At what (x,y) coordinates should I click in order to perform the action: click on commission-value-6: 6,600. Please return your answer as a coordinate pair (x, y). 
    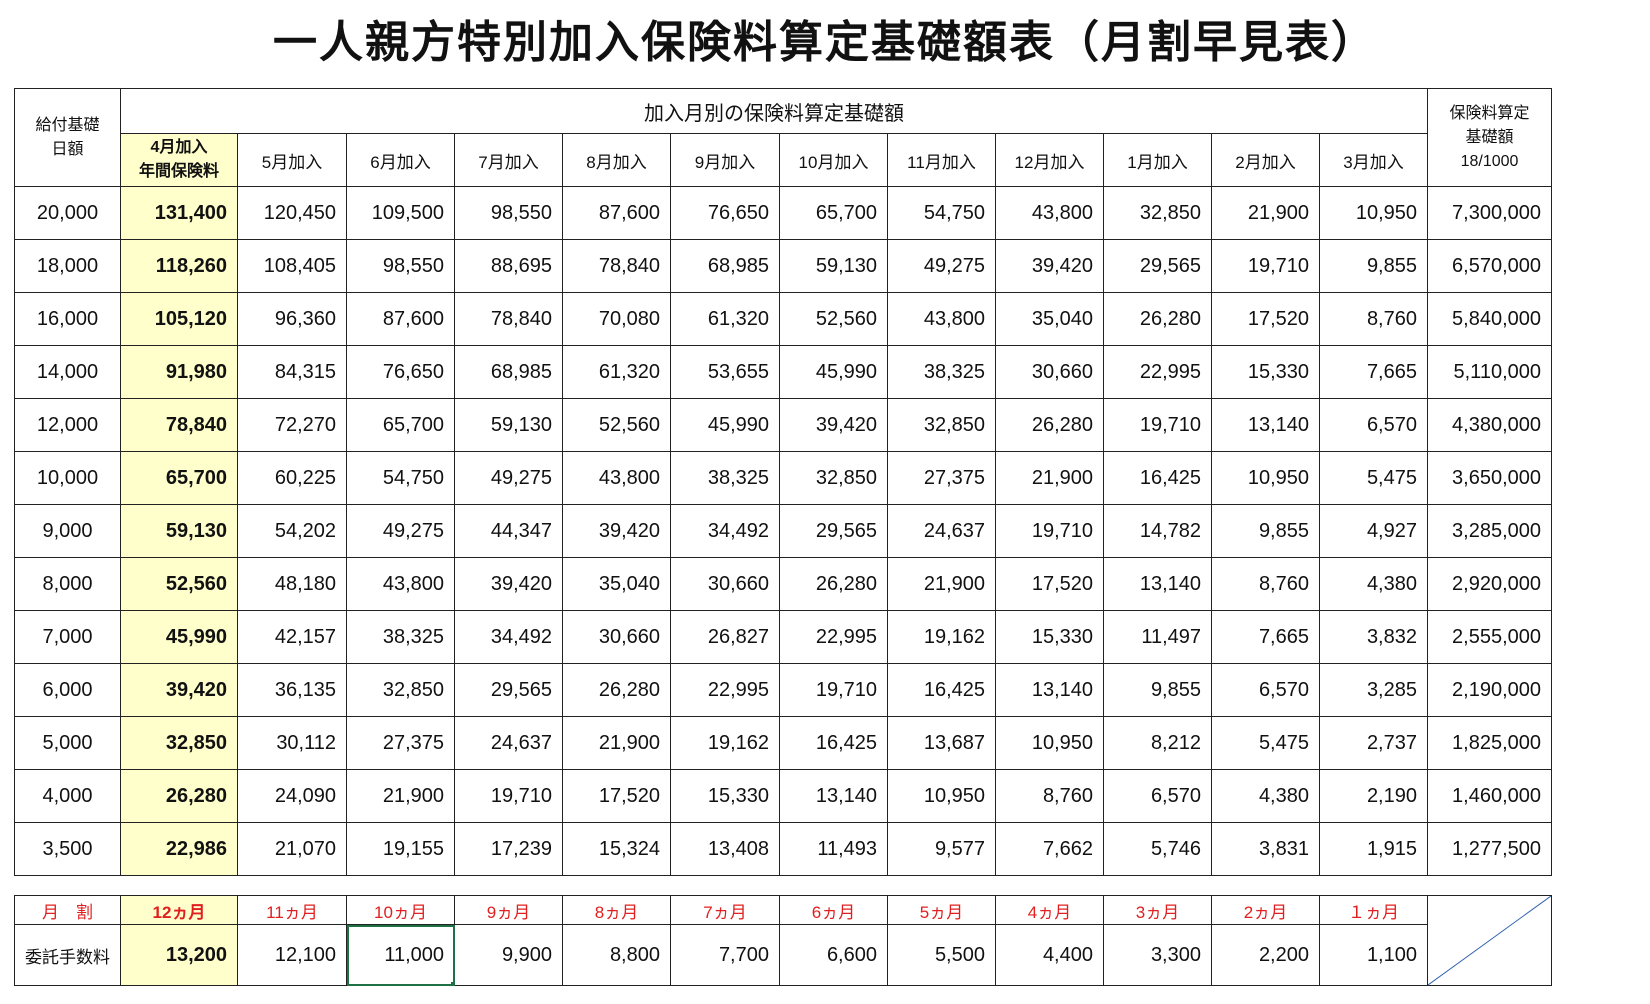
    Looking at the image, I should click on (833, 955).